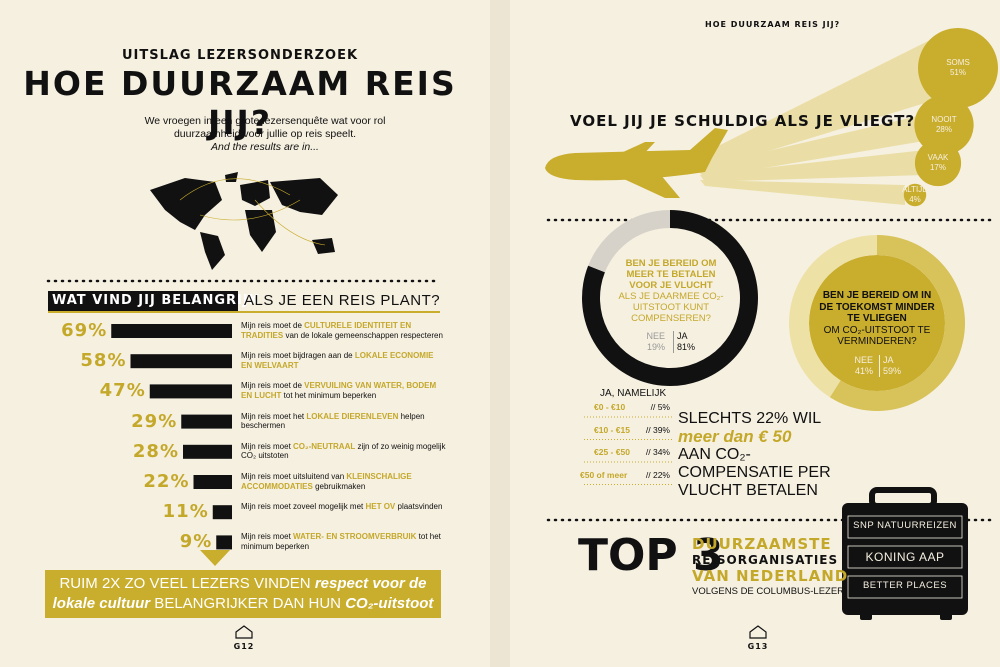  I want to click on bubble-name: ALTIJD, so click(915, 189).